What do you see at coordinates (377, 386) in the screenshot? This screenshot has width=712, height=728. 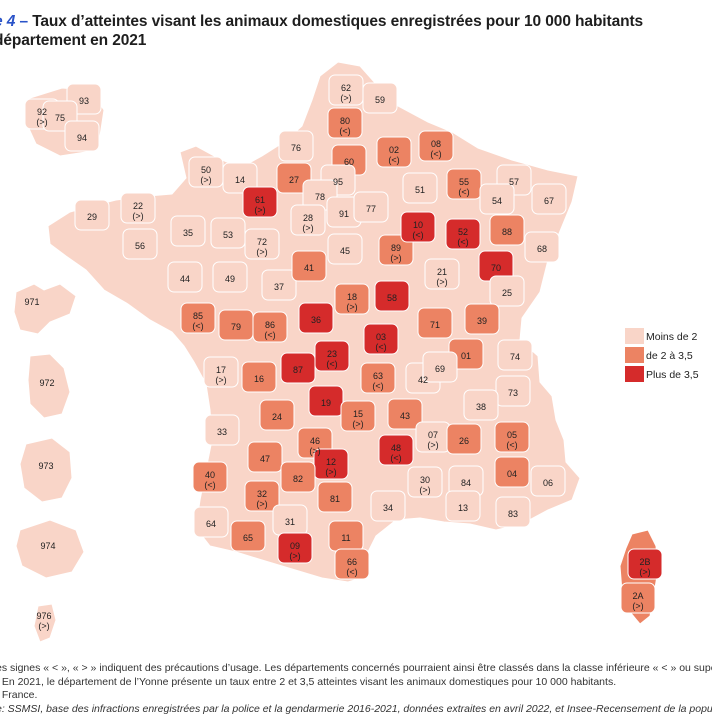 I see `department-mark-63: (<)` at bounding box center [377, 386].